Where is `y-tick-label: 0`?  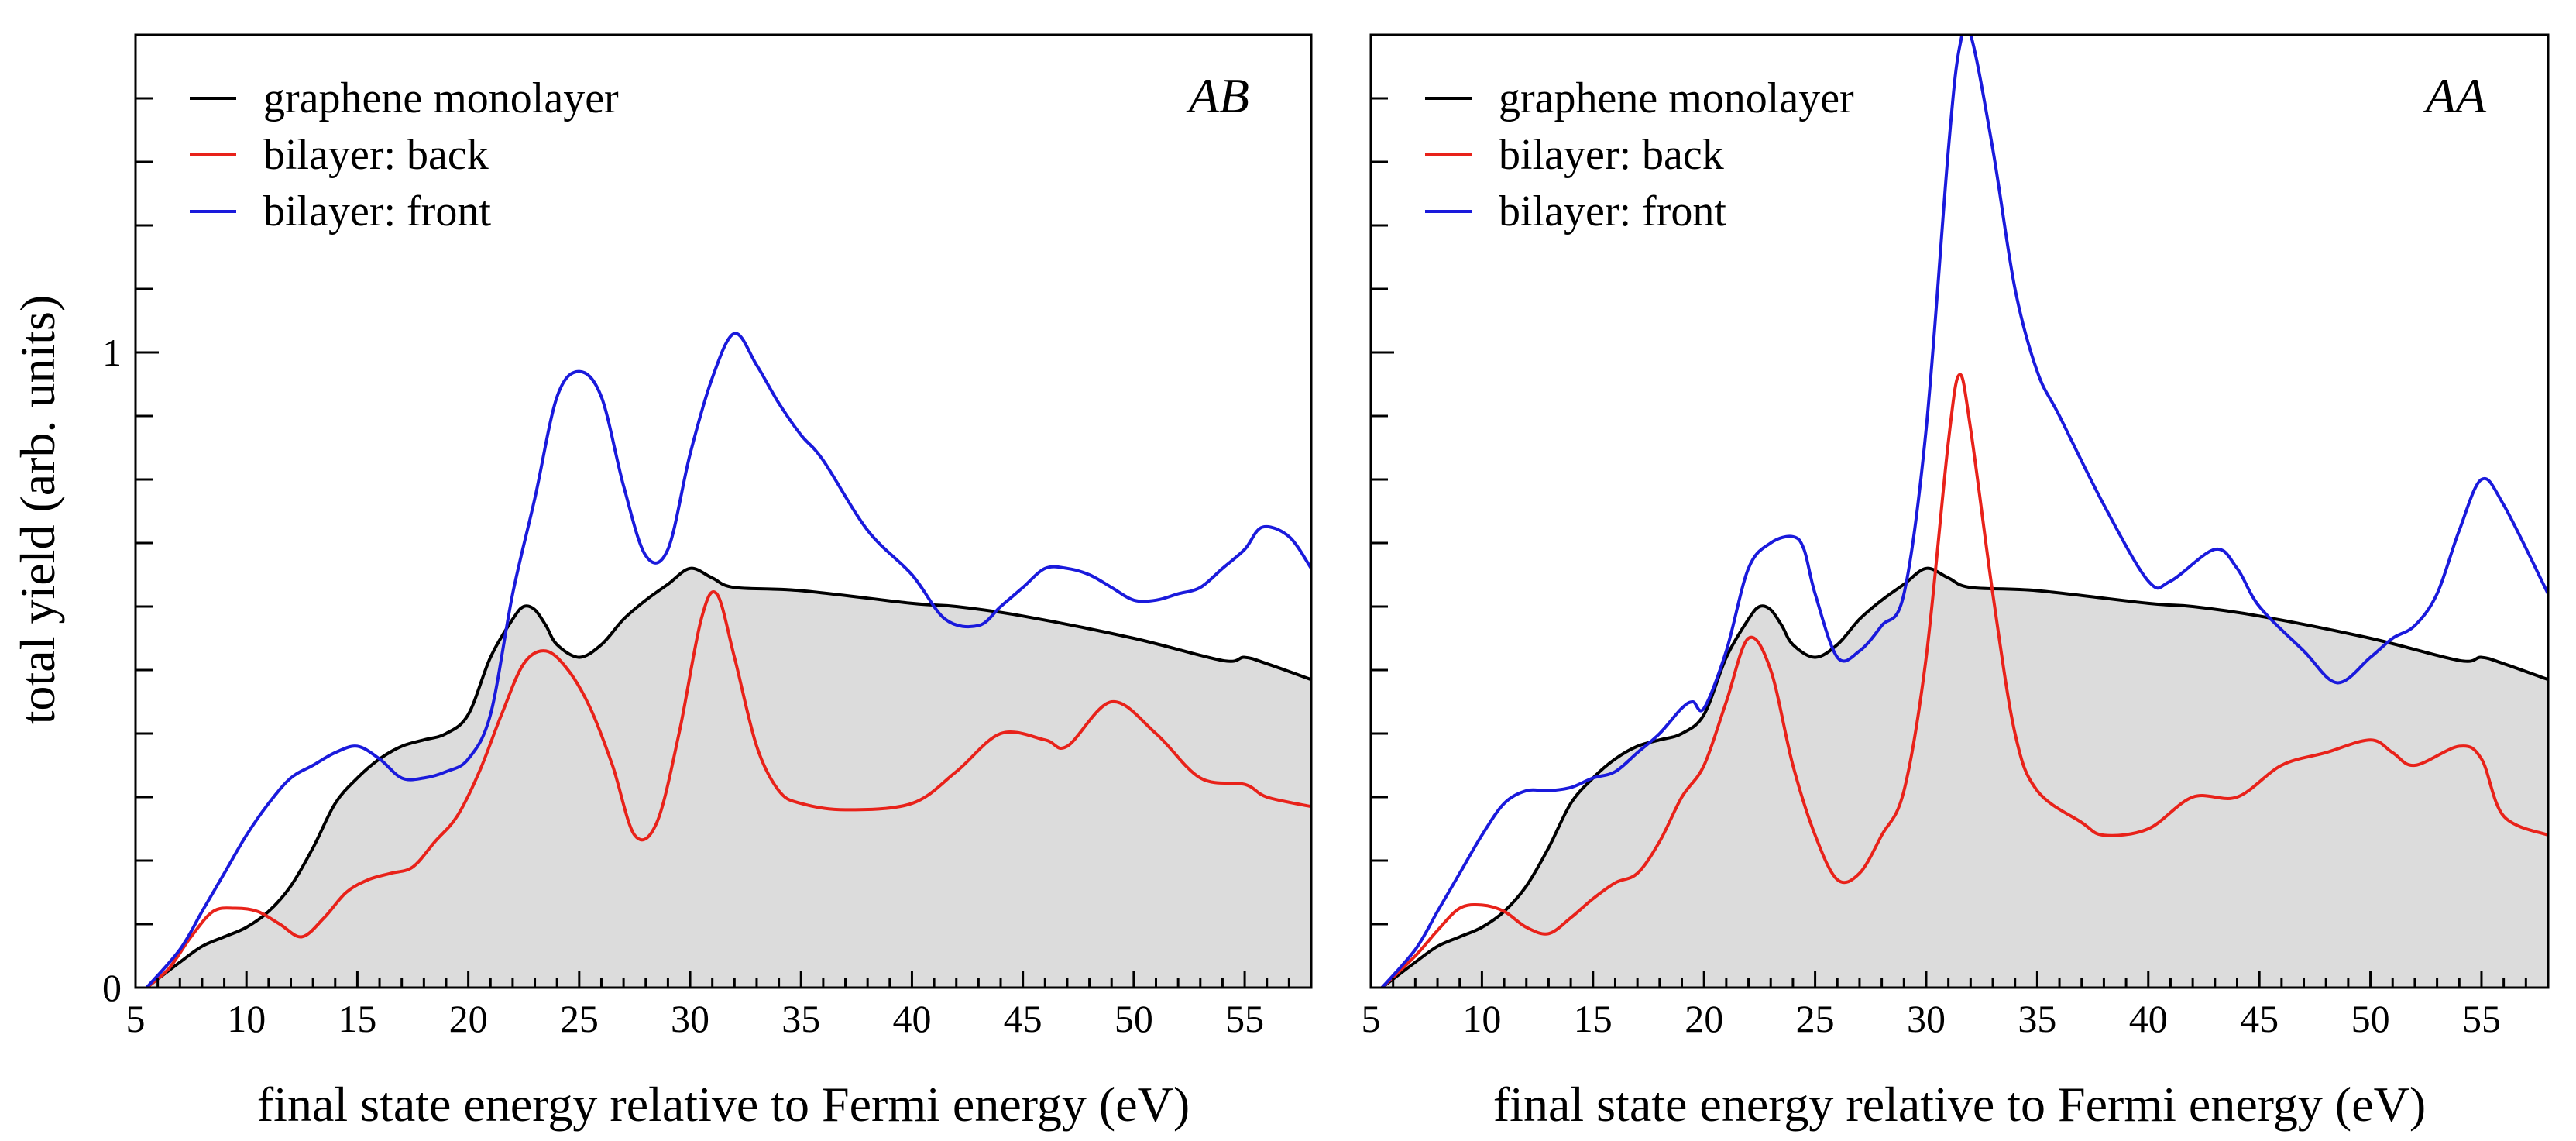
y-tick-label: 0 is located at coordinates (112, 987).